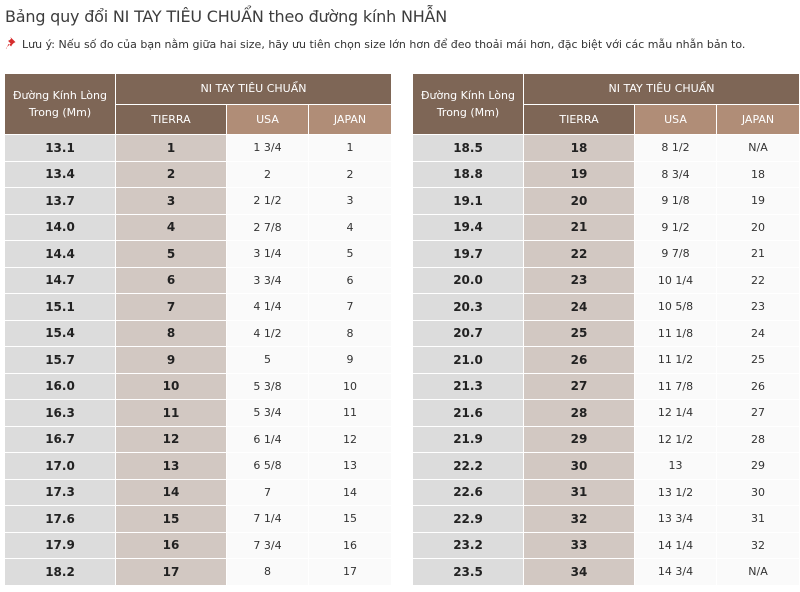  Describe the element at coordinates (60, 104) in the screenshot. I see `header-diameter: Đường Kính Lòng Trong (Mm)` at that location.